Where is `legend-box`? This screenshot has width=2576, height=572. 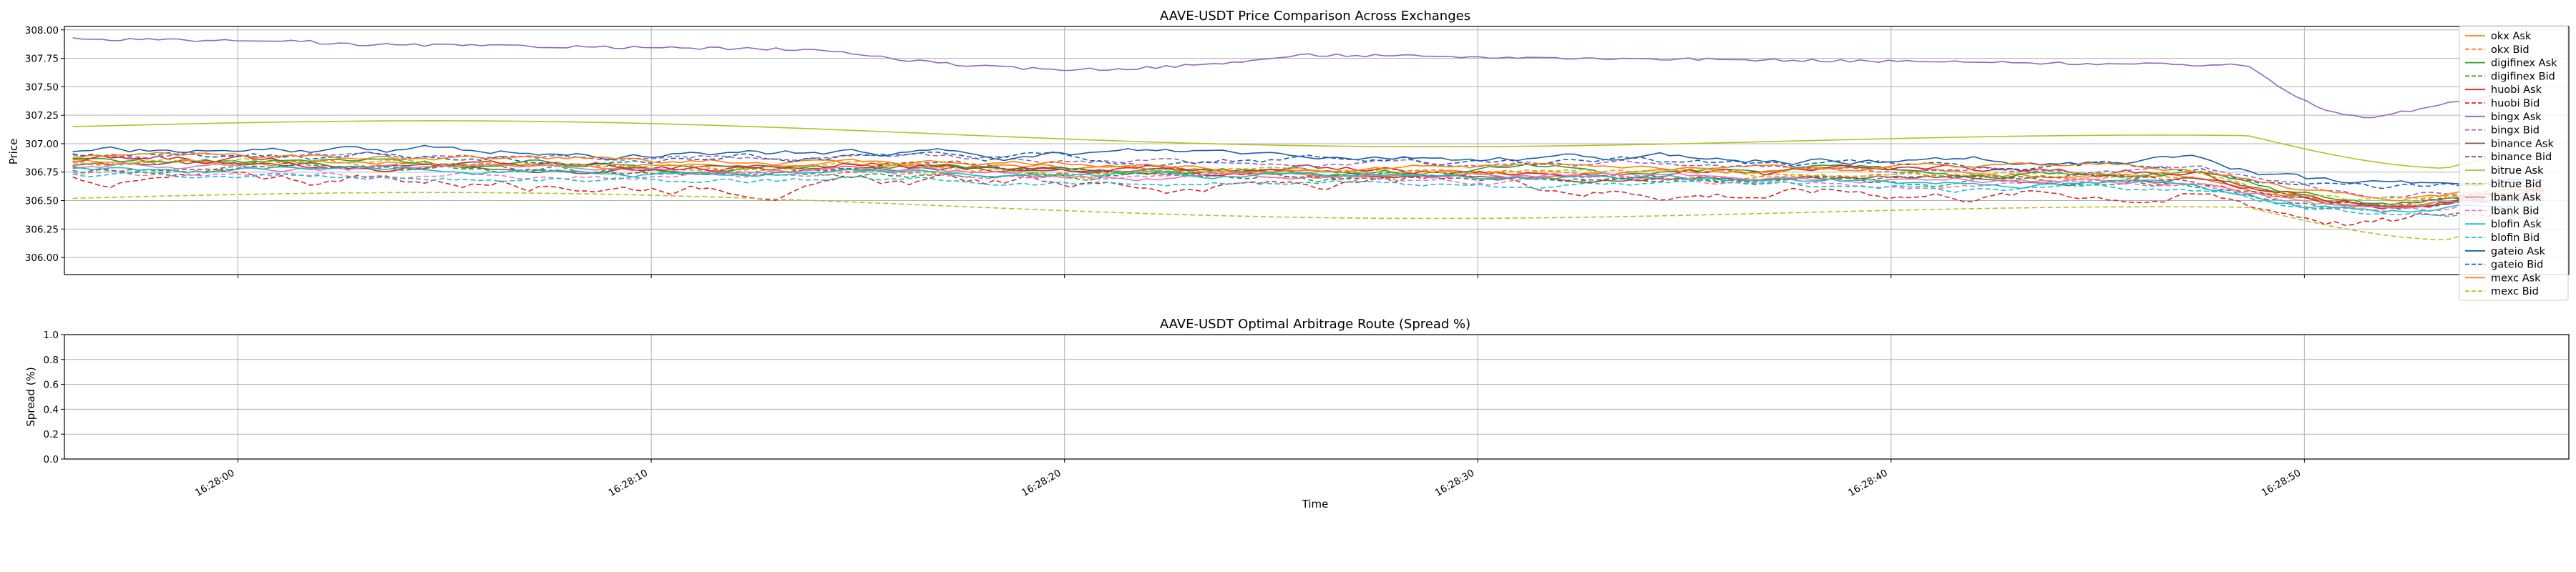
legend-box is located at coordinates (2514, 163).